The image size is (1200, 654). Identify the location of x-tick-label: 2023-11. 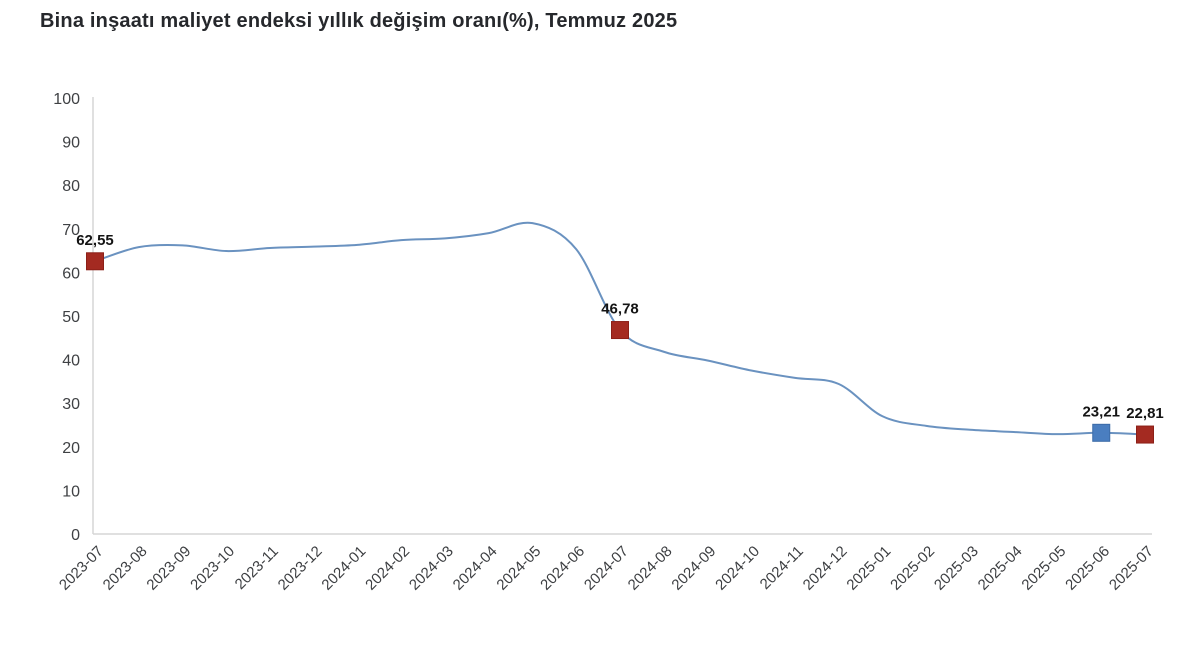
(257, 568).